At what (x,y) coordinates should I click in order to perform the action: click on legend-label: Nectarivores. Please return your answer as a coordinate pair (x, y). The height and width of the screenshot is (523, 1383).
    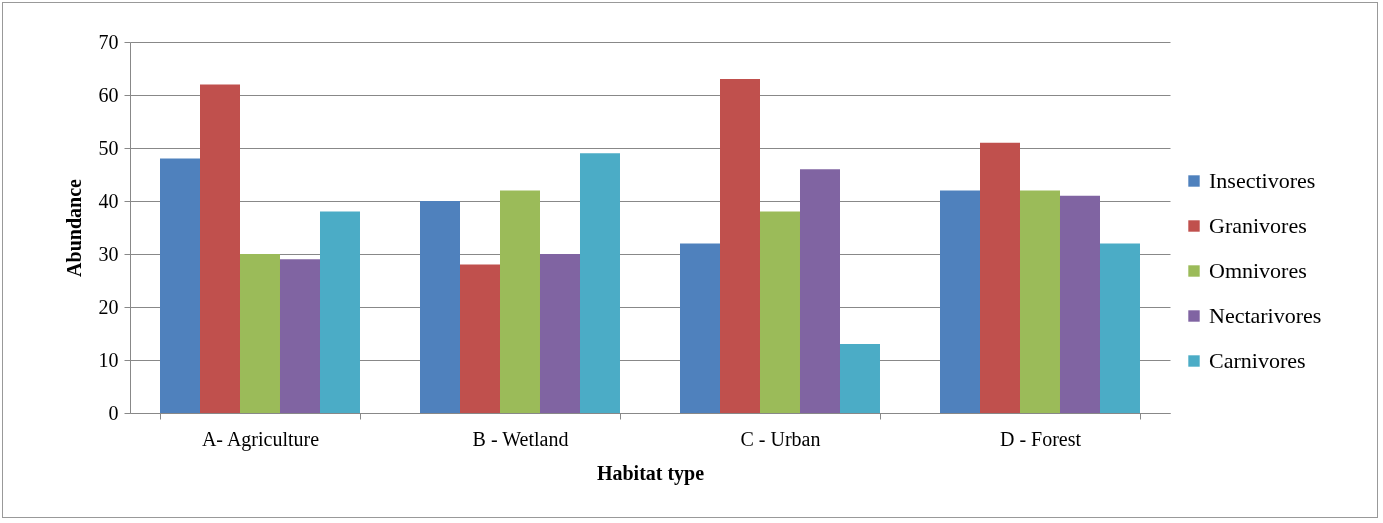
    Looking at the image, I should click on (1265, 315).